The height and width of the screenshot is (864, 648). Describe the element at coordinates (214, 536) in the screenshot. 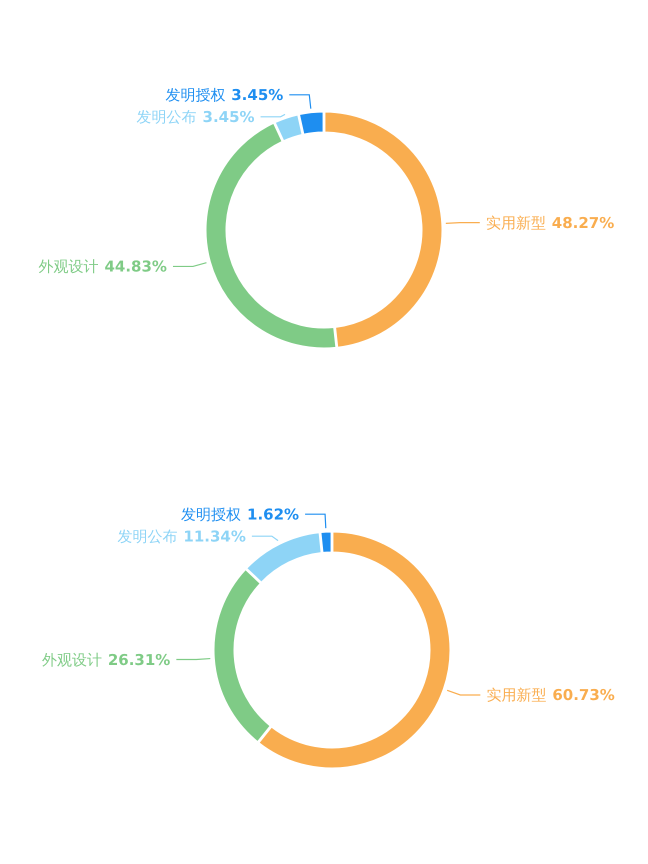

I see `data-label: 11.34%` at that location.